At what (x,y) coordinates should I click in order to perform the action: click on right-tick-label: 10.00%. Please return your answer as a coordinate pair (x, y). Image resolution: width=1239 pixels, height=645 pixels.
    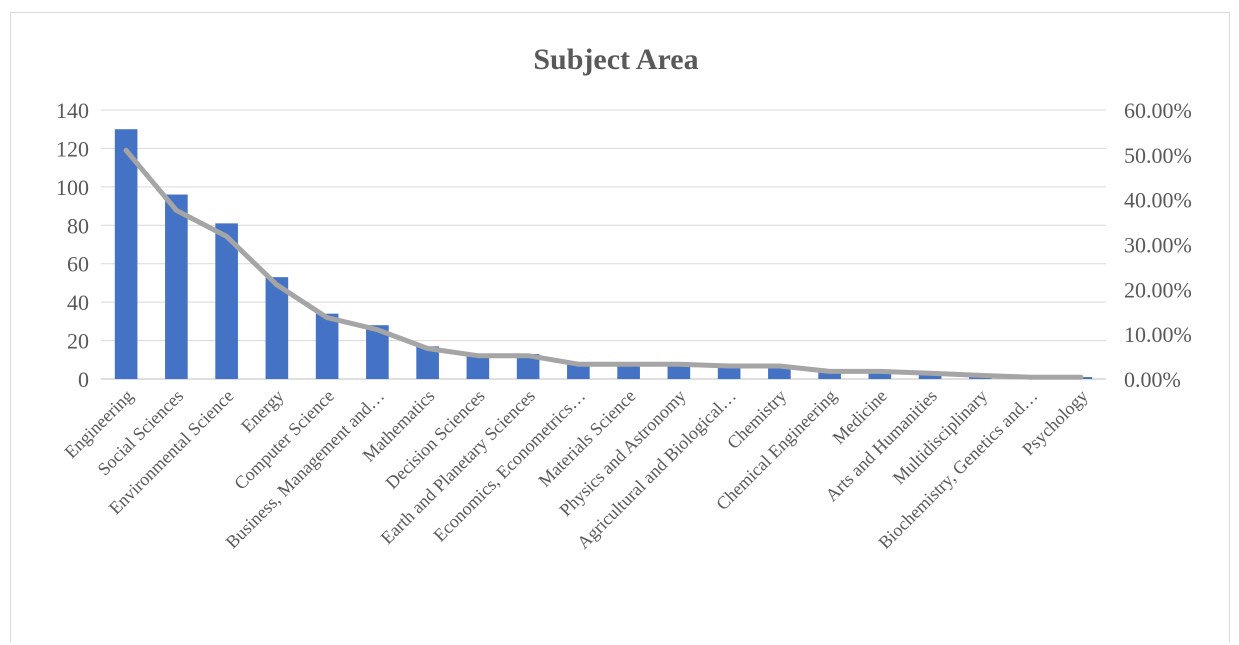
    Looking at the image, I should click on (1158, 334).